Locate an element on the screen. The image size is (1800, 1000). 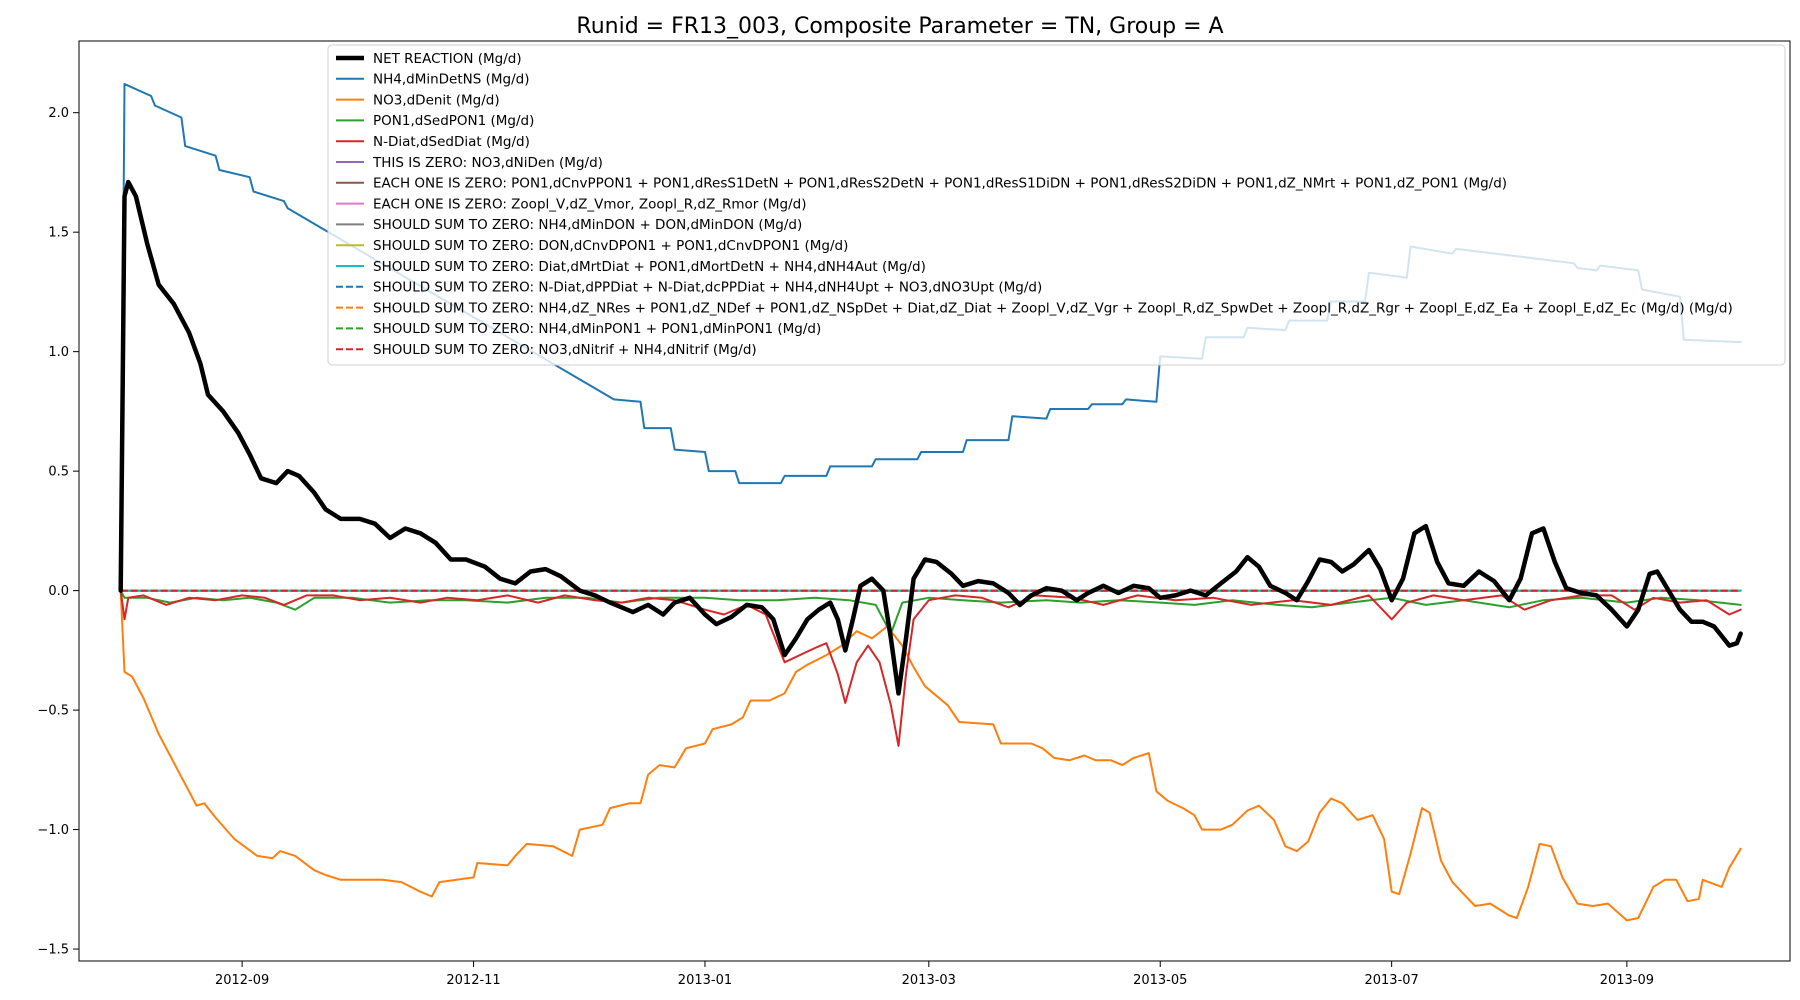
y-tick-label: 2.0 is located at coordinates (58, 113).